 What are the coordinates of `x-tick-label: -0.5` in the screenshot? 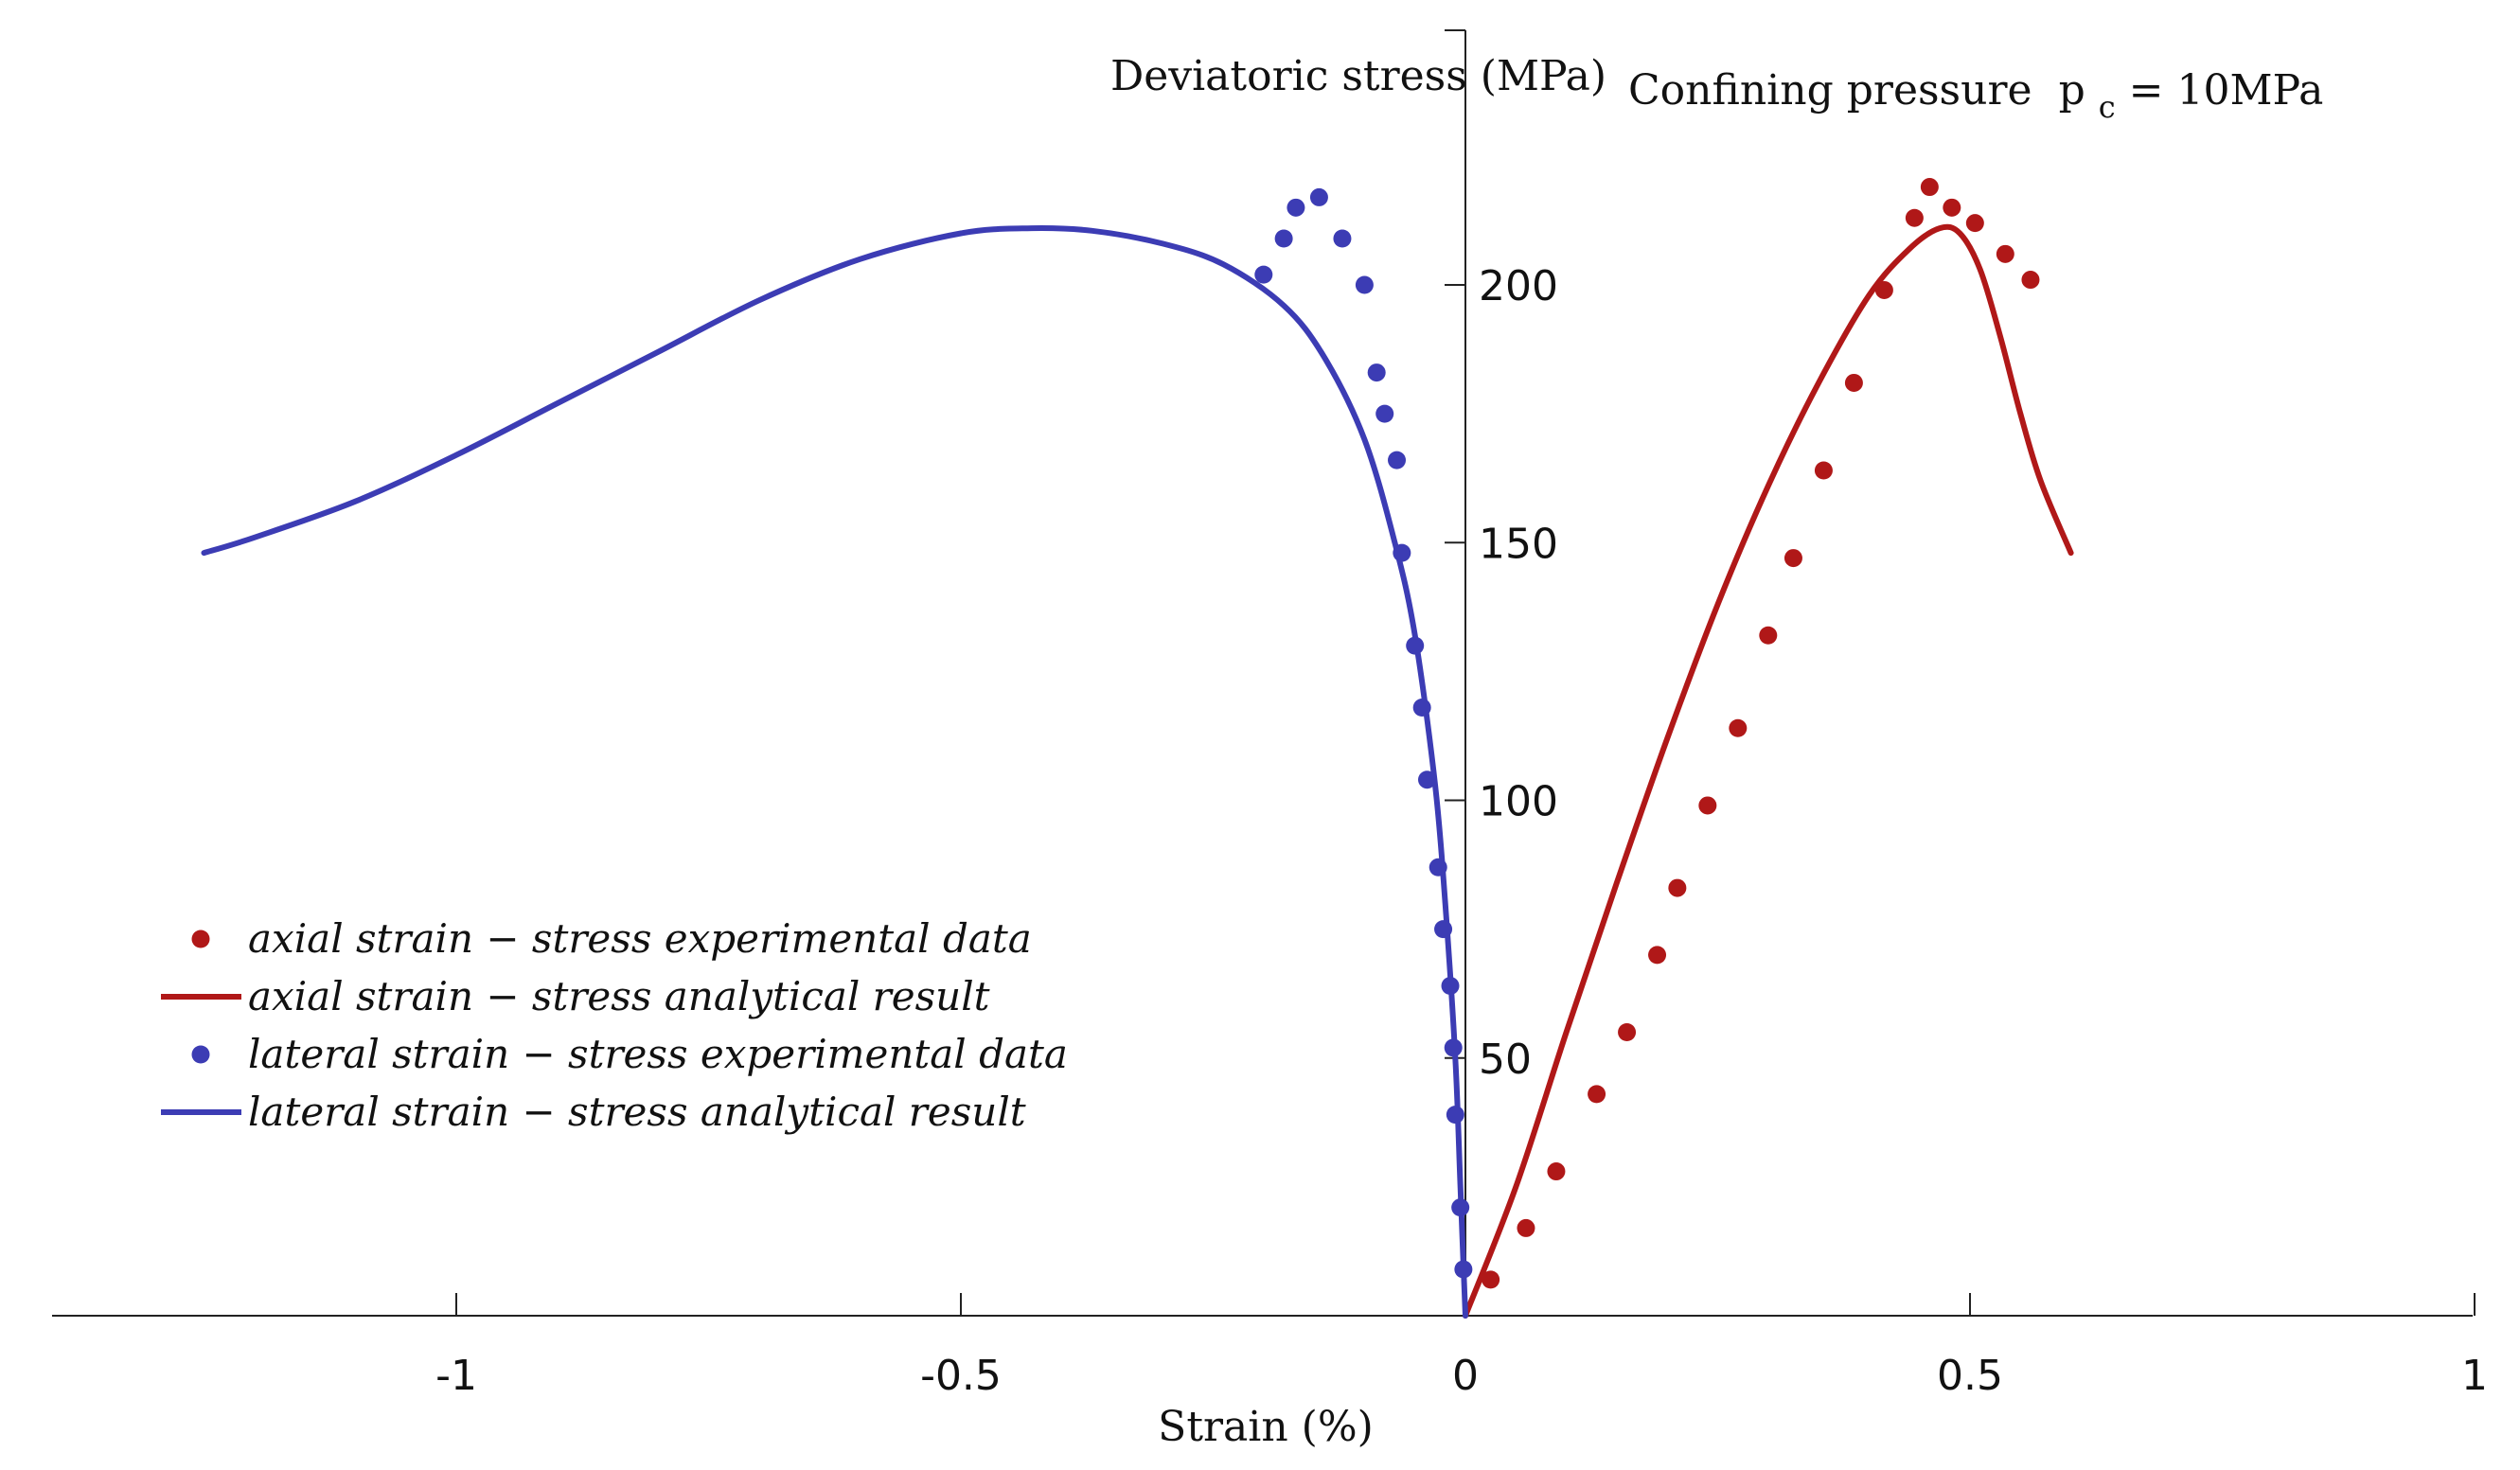 It's located at (961, 1376).